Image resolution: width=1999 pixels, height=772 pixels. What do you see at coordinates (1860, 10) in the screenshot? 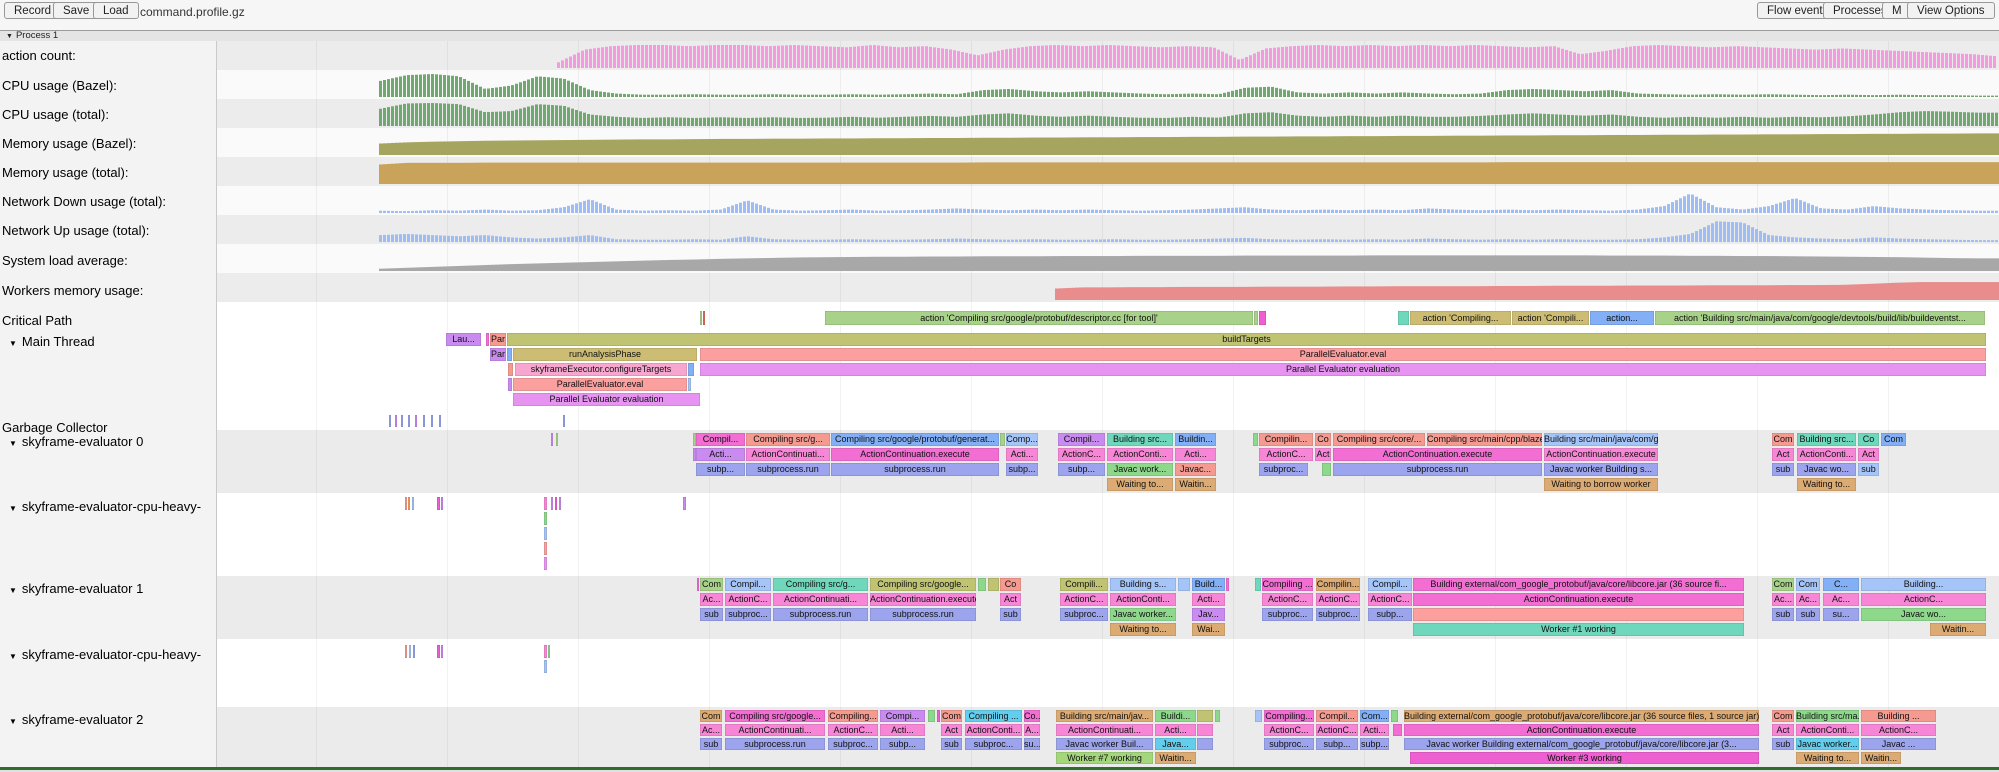
I see `processes-button: Processes` at bounding box center [1860, 10].